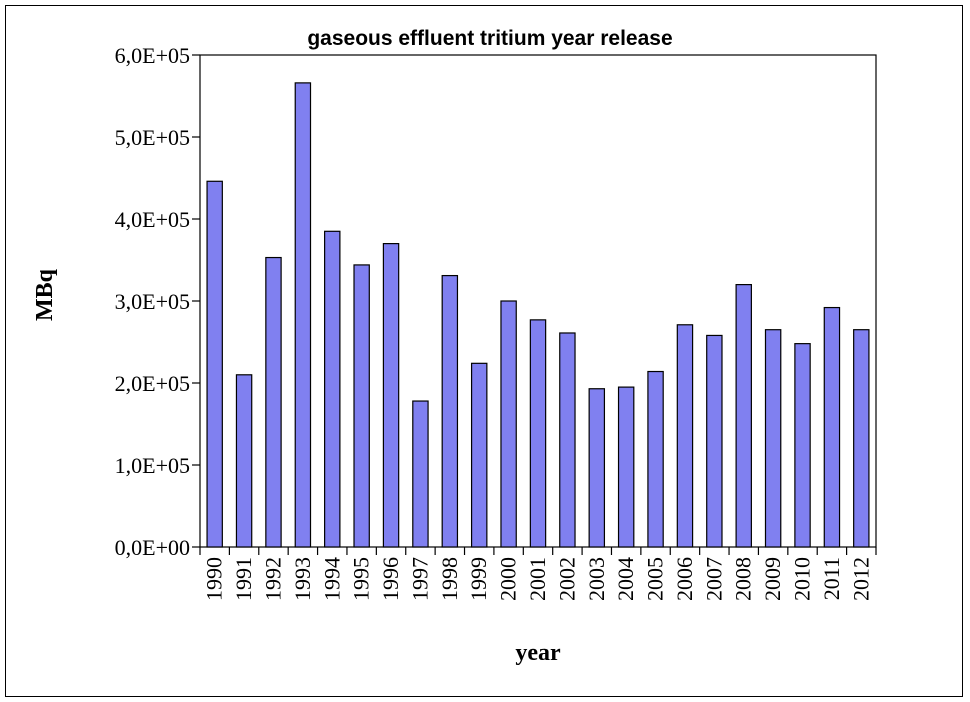 This screenshot has height=702, width=970. I want to click on x-tick-label: 2000, so click(508, 579).